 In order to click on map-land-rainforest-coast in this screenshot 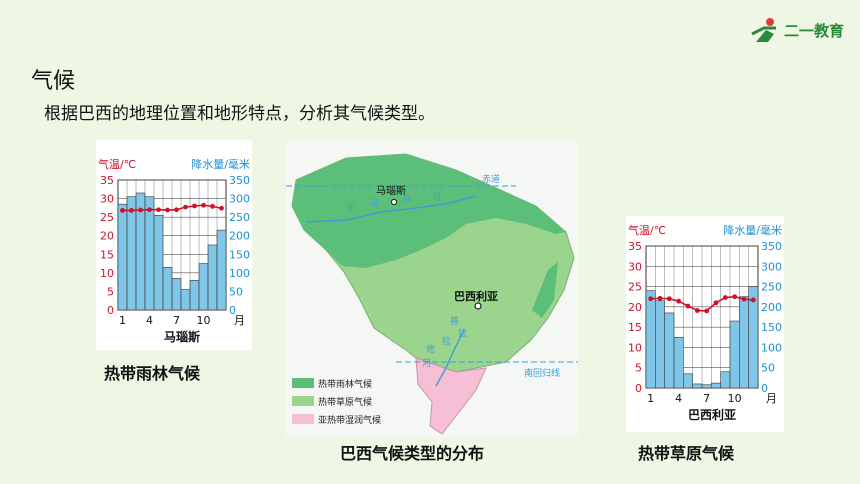, I will do `click(545, 290)`.